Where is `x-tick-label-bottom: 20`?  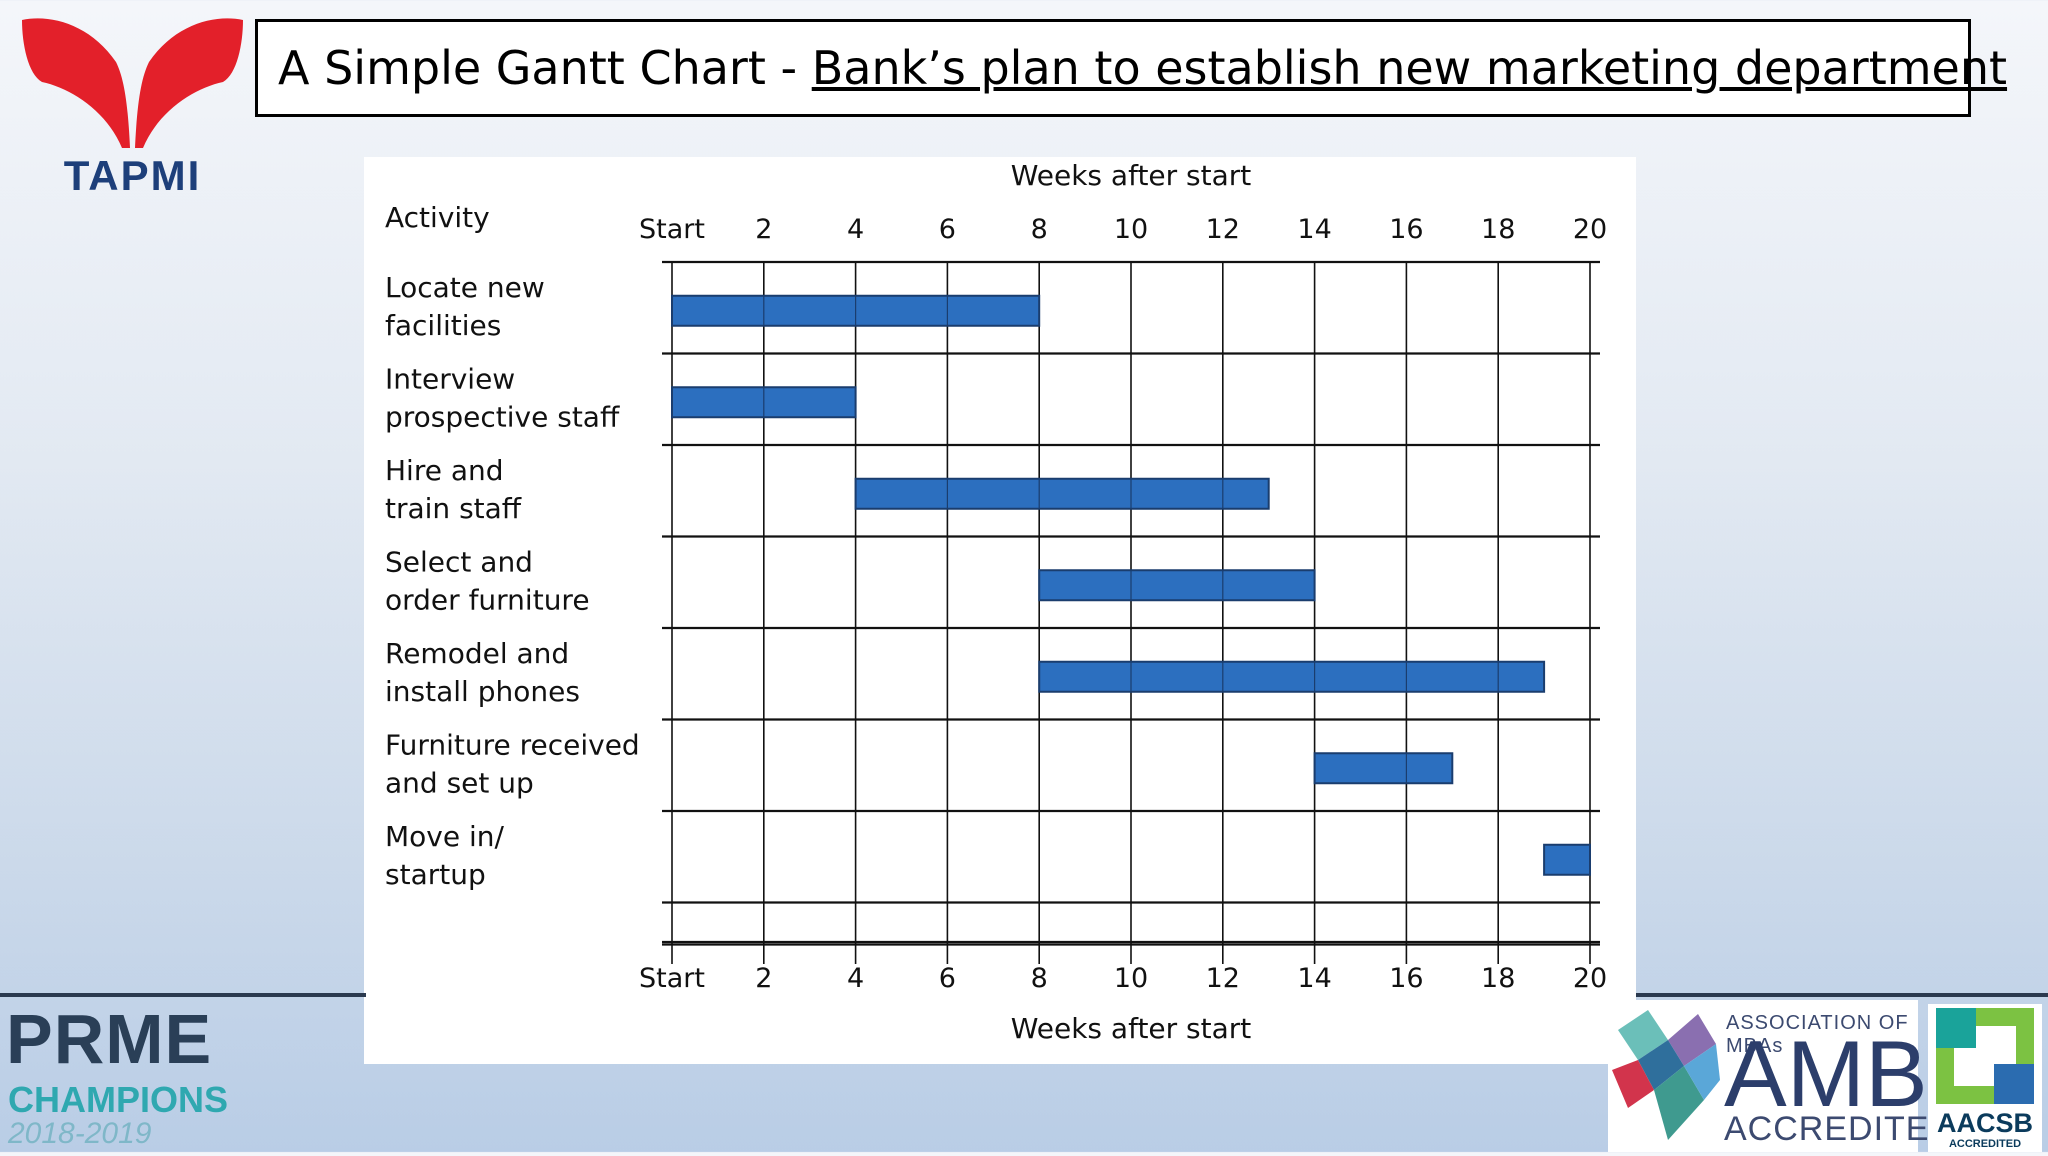 x-tick-label-bottom: 20 is located at coordinates (1590, 978).